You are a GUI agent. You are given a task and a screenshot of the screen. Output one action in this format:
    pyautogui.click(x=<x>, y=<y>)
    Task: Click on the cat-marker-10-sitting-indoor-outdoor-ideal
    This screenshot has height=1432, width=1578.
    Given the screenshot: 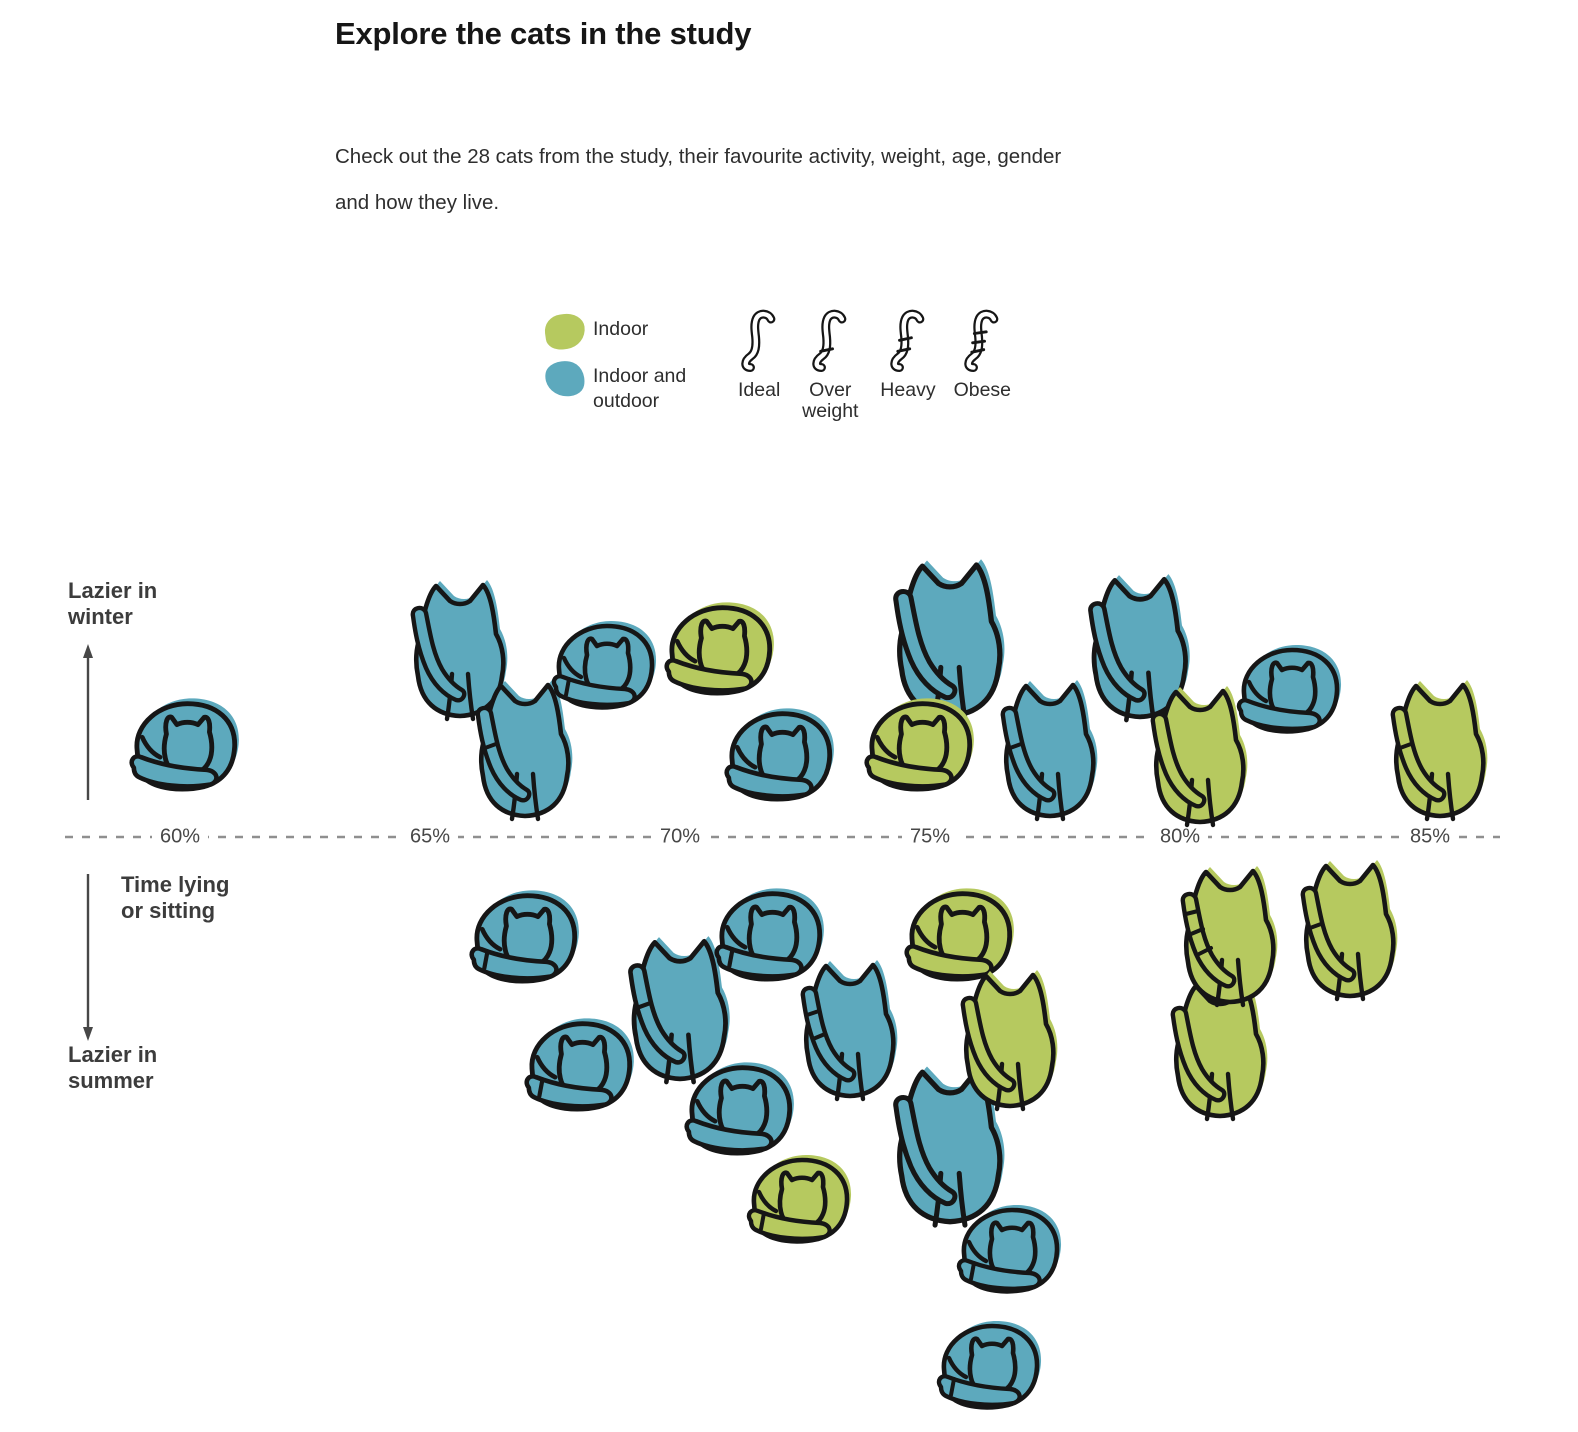 What is the action you would take?
    pyautogui.click(x=1140, y=649)
    